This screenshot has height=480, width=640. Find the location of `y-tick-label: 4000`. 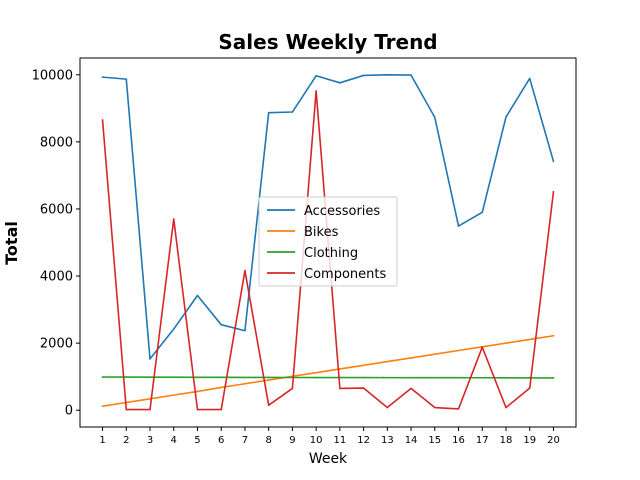

y-tick-label: 4000 is located at coordinates (56, 277).